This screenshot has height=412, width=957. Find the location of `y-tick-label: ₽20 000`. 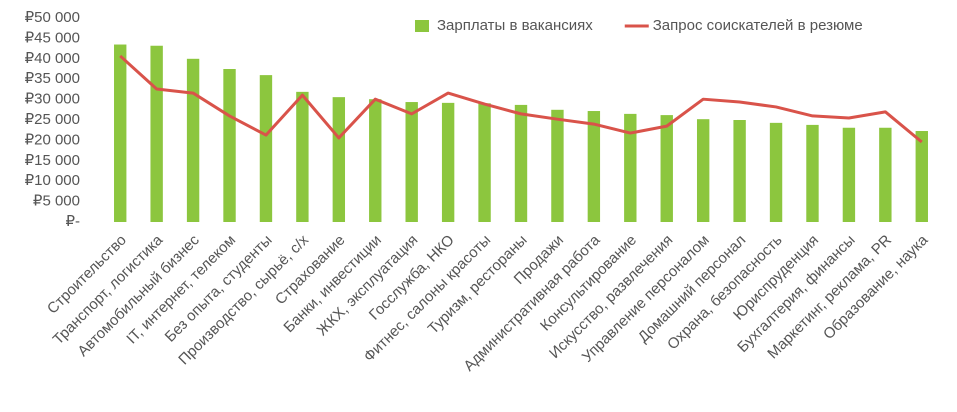

y-tick-label: ₽20 000 is located at coordinates (52, 139).